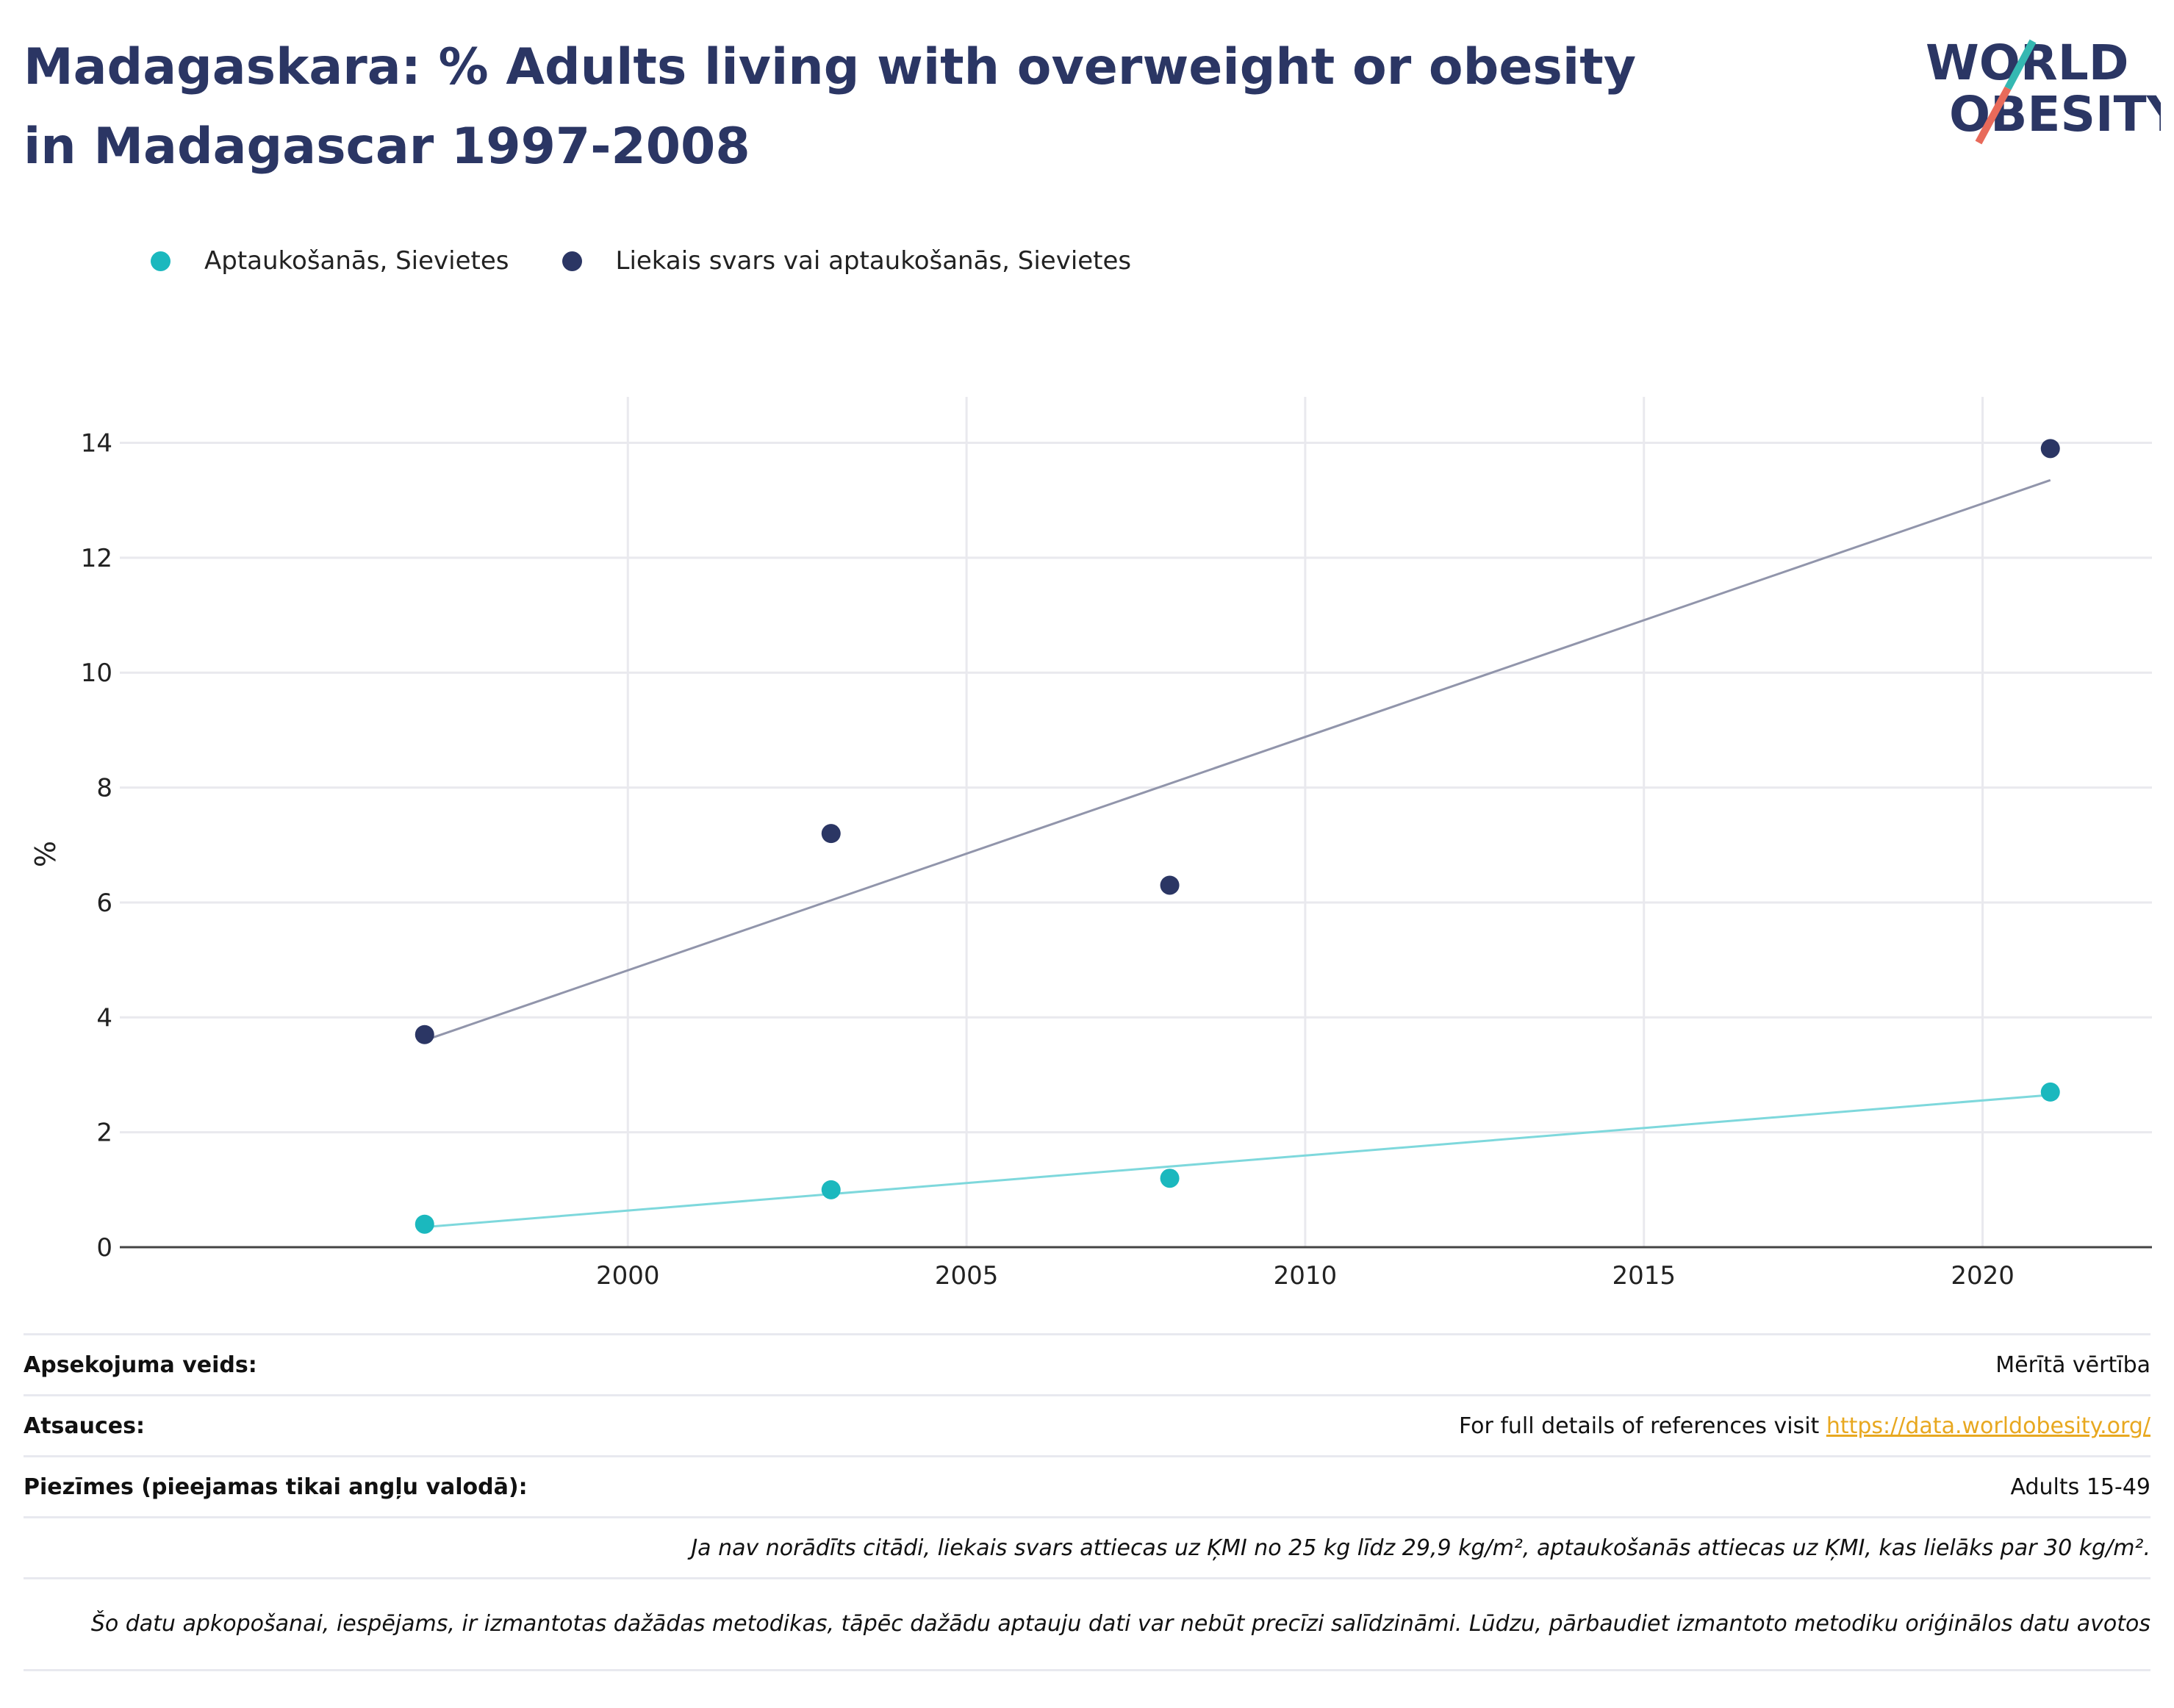 This screenshot has height=1708, width=2174. What do you see at coordinates (1087, 1363) in the screenshot?
I see `info-row-survey: Apsekojuma veids: Mērītā vērtība` at bounding box center [1087, 1363].